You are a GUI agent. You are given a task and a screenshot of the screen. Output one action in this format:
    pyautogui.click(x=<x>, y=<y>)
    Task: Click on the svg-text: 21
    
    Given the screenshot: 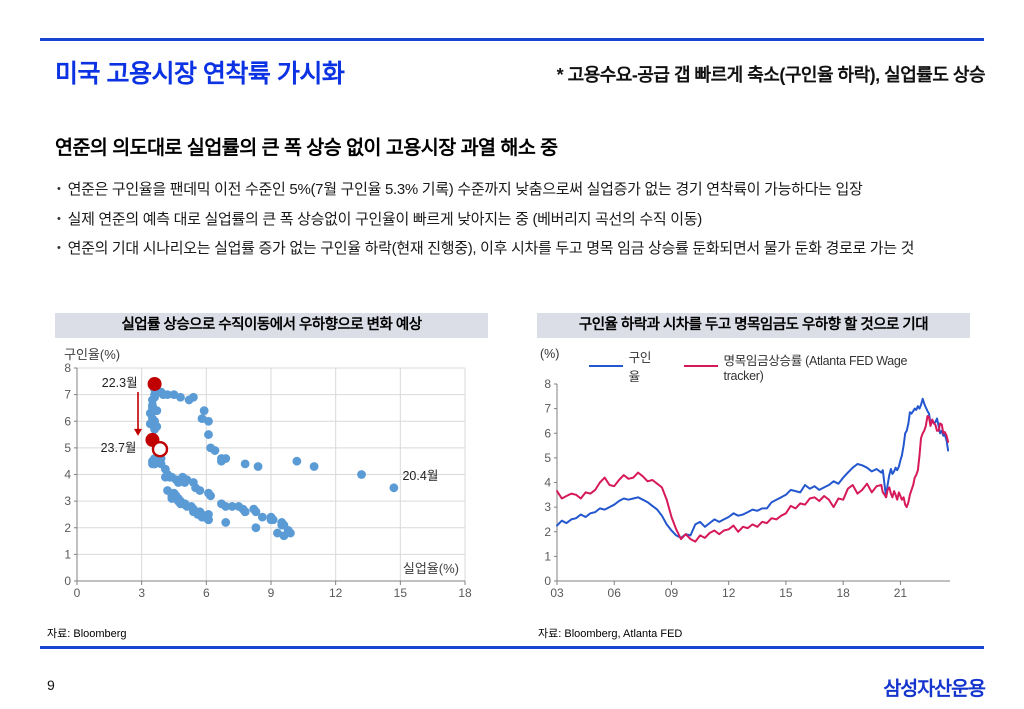 What is the action you would take?
    pyautogui.click(x=901, y=593)
    